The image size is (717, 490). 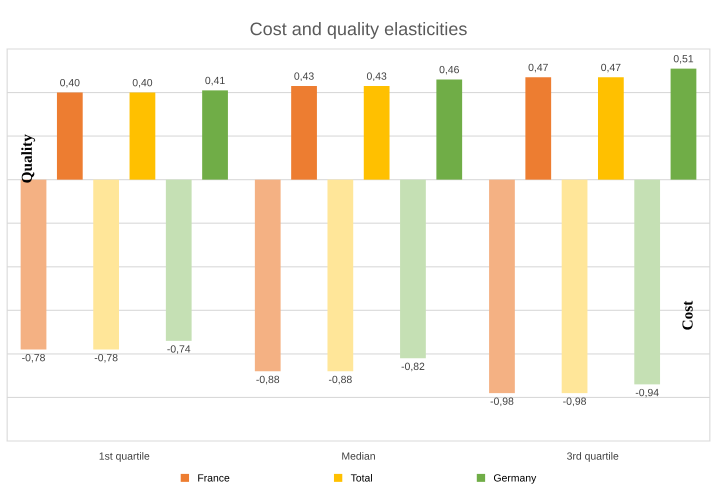 What do you see at coordinates (449, 70) in the screenshot?
I see `data-label: 0,46` at bounding box center [449, 70].